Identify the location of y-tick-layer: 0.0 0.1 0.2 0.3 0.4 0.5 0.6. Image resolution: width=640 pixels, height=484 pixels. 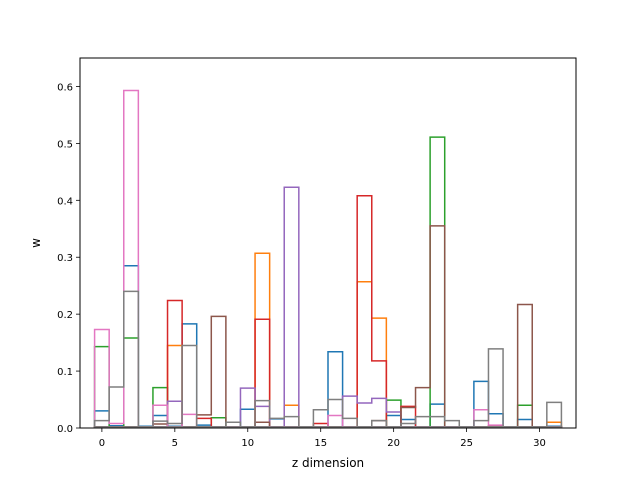
(68, 258).